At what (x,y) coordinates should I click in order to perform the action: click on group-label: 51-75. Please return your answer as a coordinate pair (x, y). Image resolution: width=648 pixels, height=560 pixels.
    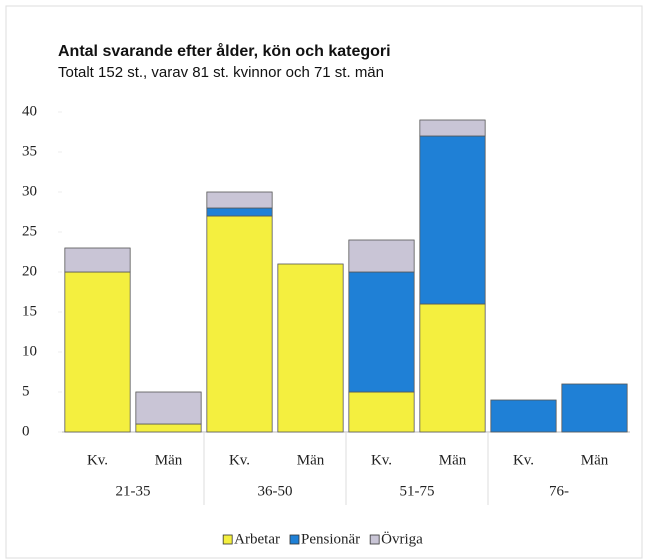
    Looking at the image, I should click on (417, 491).